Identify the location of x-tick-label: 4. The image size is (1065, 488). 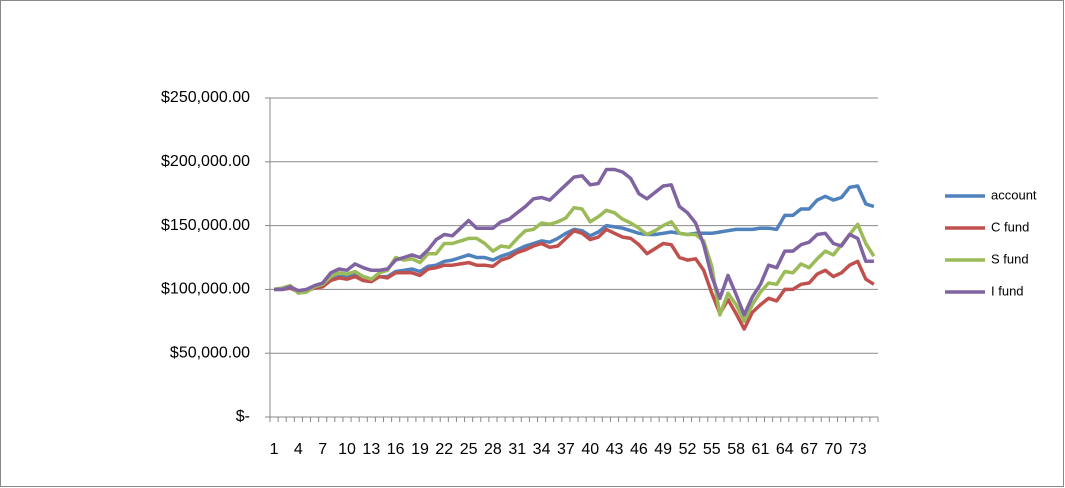
(298, 449).